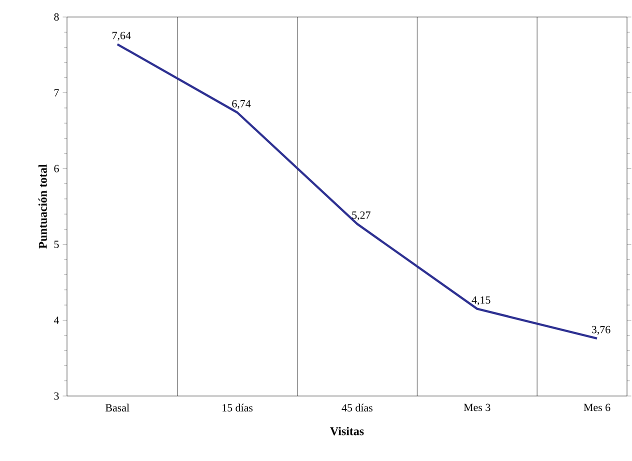 This screenshot has width=632, height=461. What do you see at coordinates (361, 215) in the screenshot?
I see `data-label: 5,27` at bounding box center [361, 215].